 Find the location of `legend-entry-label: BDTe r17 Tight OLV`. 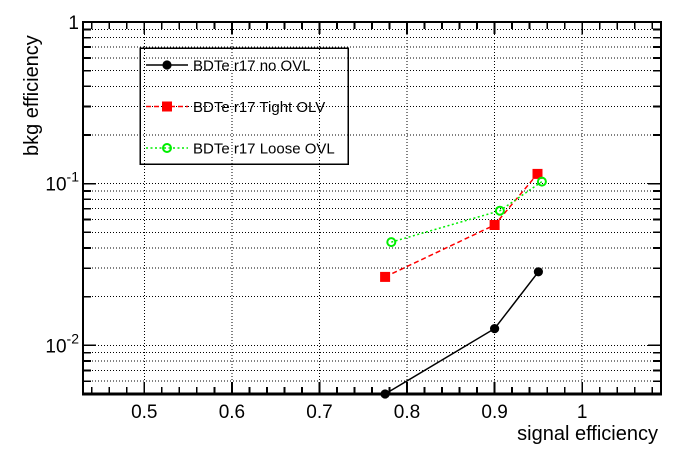

legend-entry-label: BDTe r17 Tight OLV is located at coordinates (259, 107).